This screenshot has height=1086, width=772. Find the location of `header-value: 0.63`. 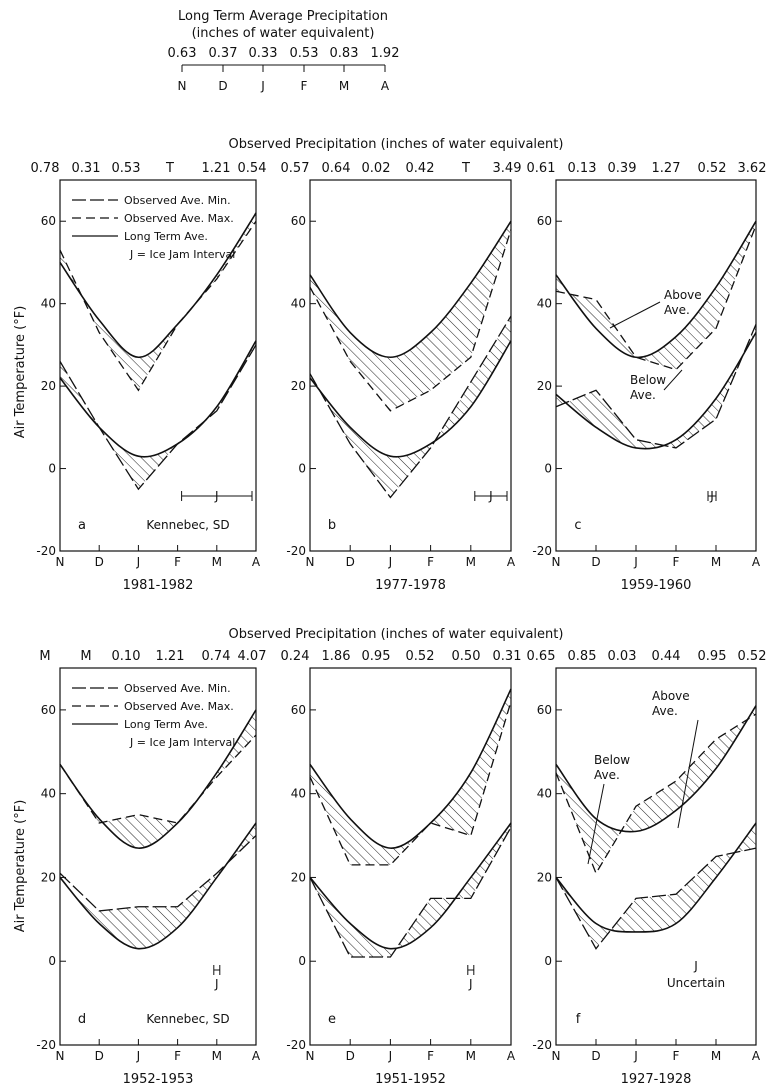

header-value: 0.63 is located at coordinates (182, 53).